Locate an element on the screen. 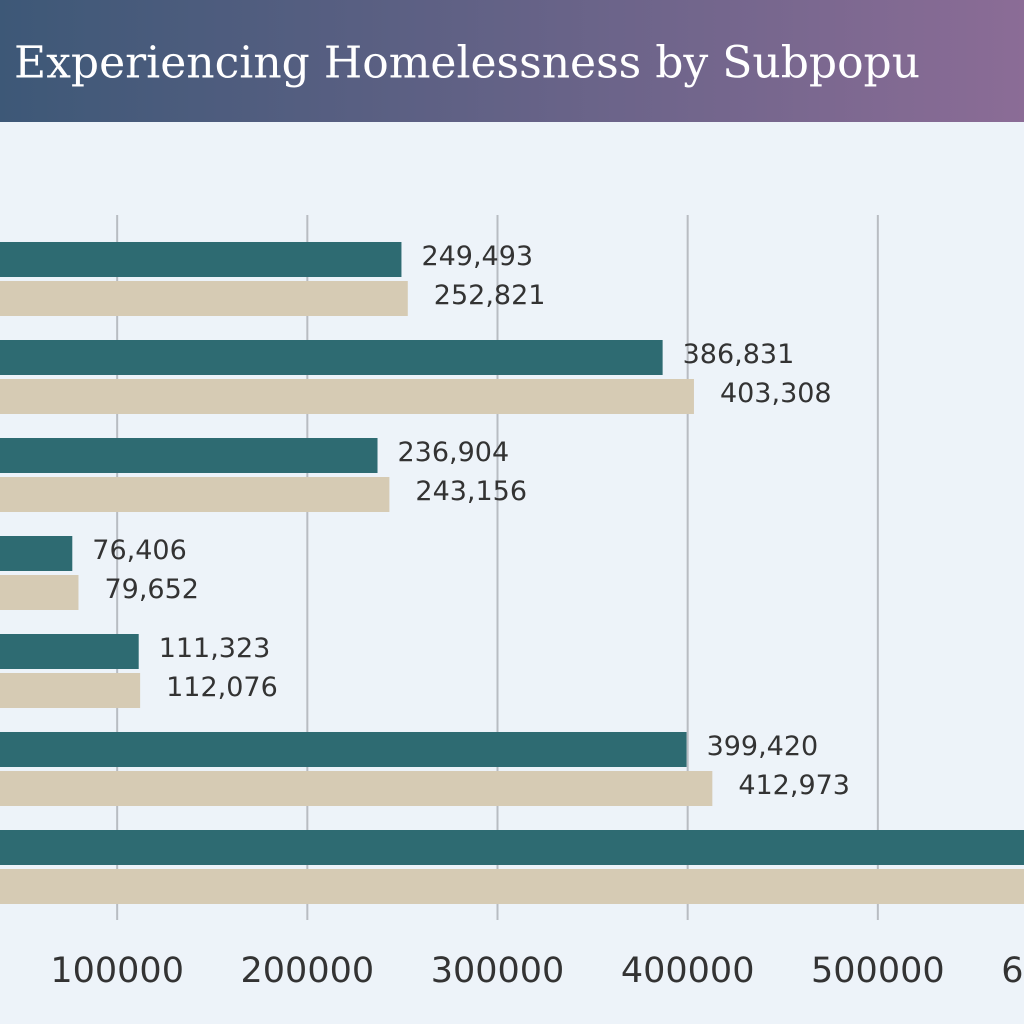 This screenshot has width=1024, height=1024. value-label: 112,076 is located at coordinates (222, 687).